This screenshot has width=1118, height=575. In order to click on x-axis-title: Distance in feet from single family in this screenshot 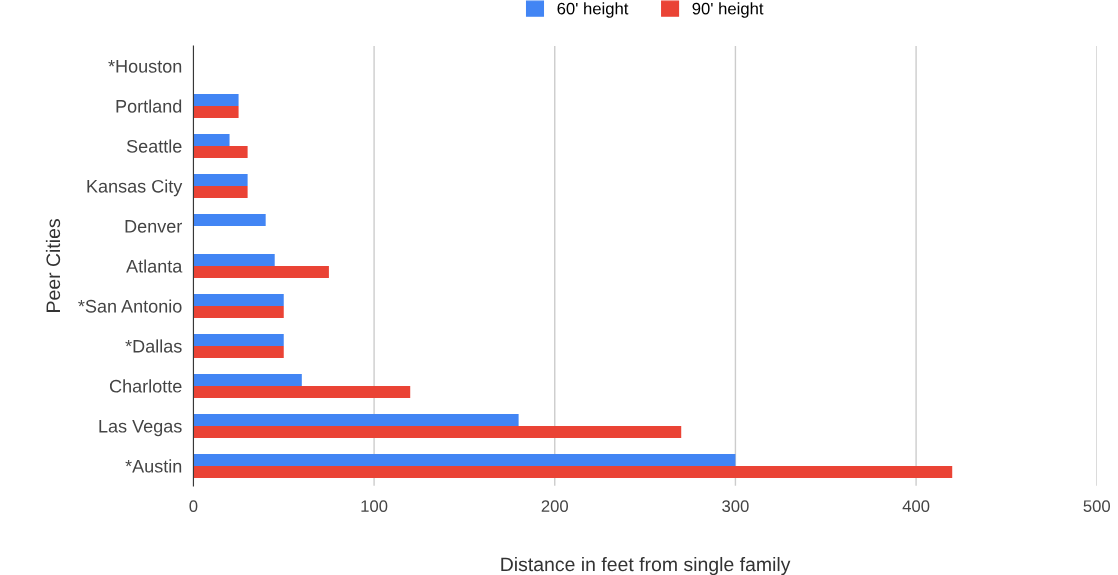, I will do `click(646, 565)`.